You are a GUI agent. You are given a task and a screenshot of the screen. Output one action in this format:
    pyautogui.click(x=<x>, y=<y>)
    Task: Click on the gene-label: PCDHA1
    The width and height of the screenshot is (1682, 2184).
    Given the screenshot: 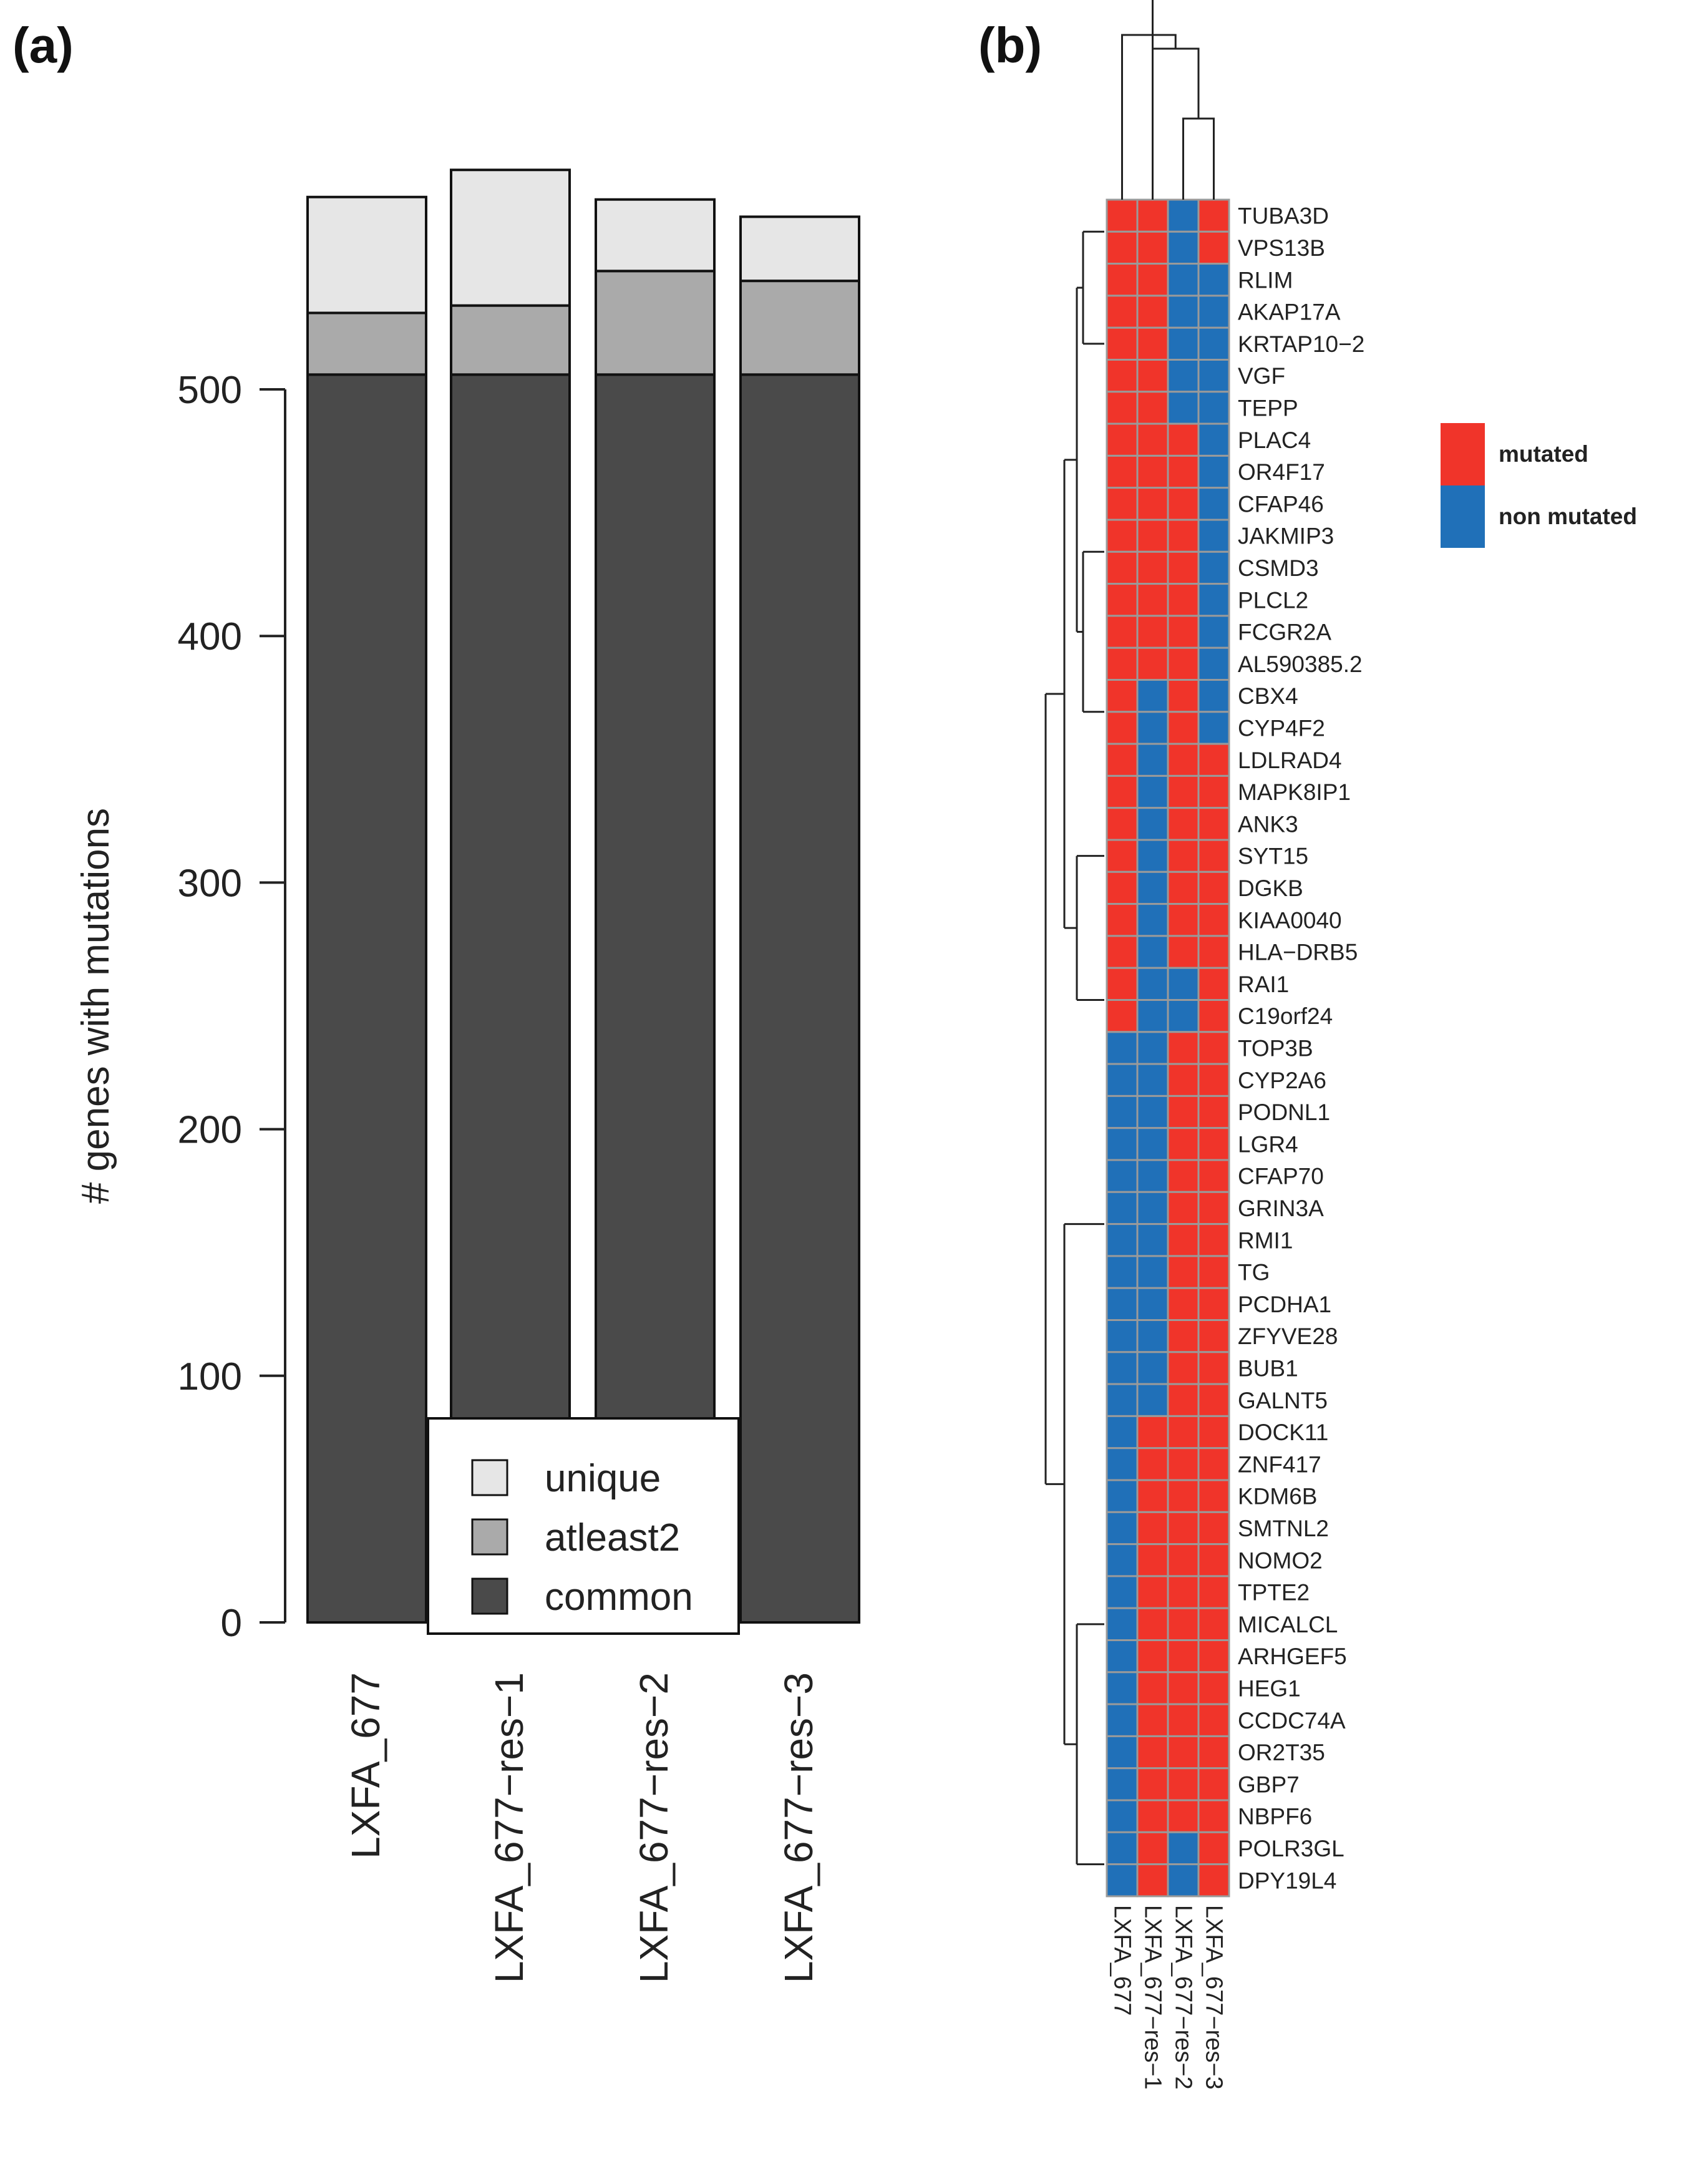 What is the action you would take?
    pyautogui.click(x=1285, y=1305)
    